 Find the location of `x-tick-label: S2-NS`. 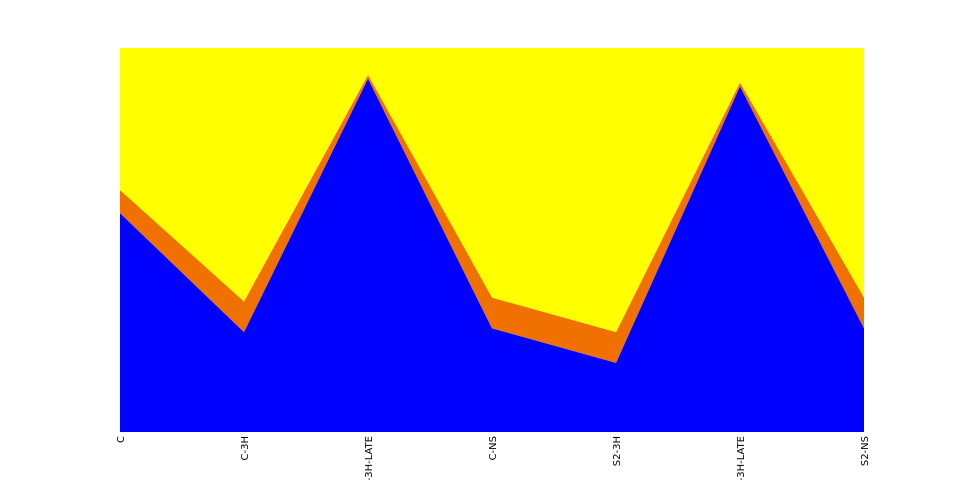

x-tick-label: S2-NS is located at coordinates (865, 451).